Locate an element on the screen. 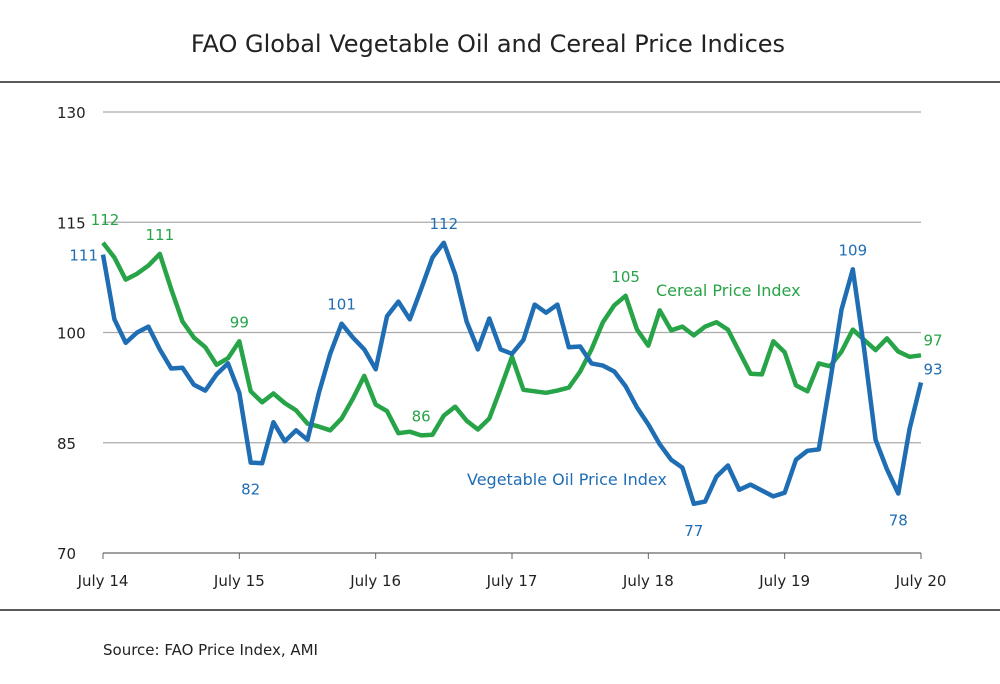 Image resolution: width=1000 pixels, height=684 pixels. y-tick-label: 115 is located at coordinates (71, 223).